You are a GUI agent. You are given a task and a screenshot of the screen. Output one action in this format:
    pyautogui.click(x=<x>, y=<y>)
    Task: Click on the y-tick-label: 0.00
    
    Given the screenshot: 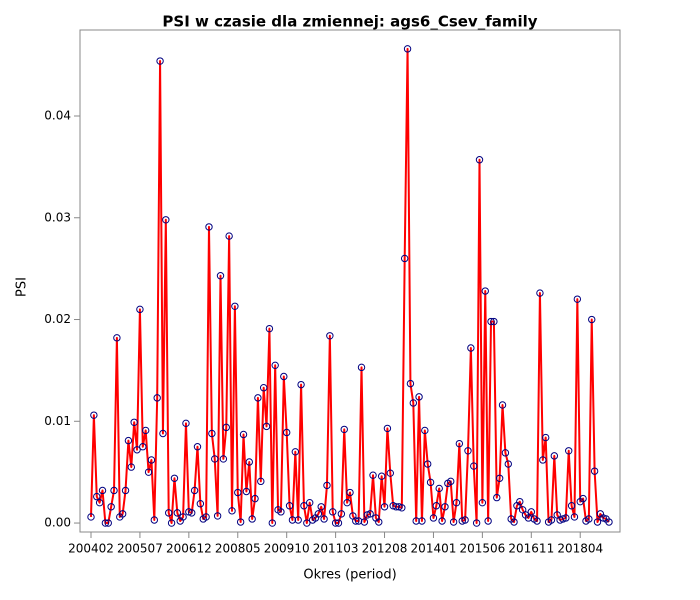 What is the action you would take?
    pyautogui.click(x=57, y=523)
    